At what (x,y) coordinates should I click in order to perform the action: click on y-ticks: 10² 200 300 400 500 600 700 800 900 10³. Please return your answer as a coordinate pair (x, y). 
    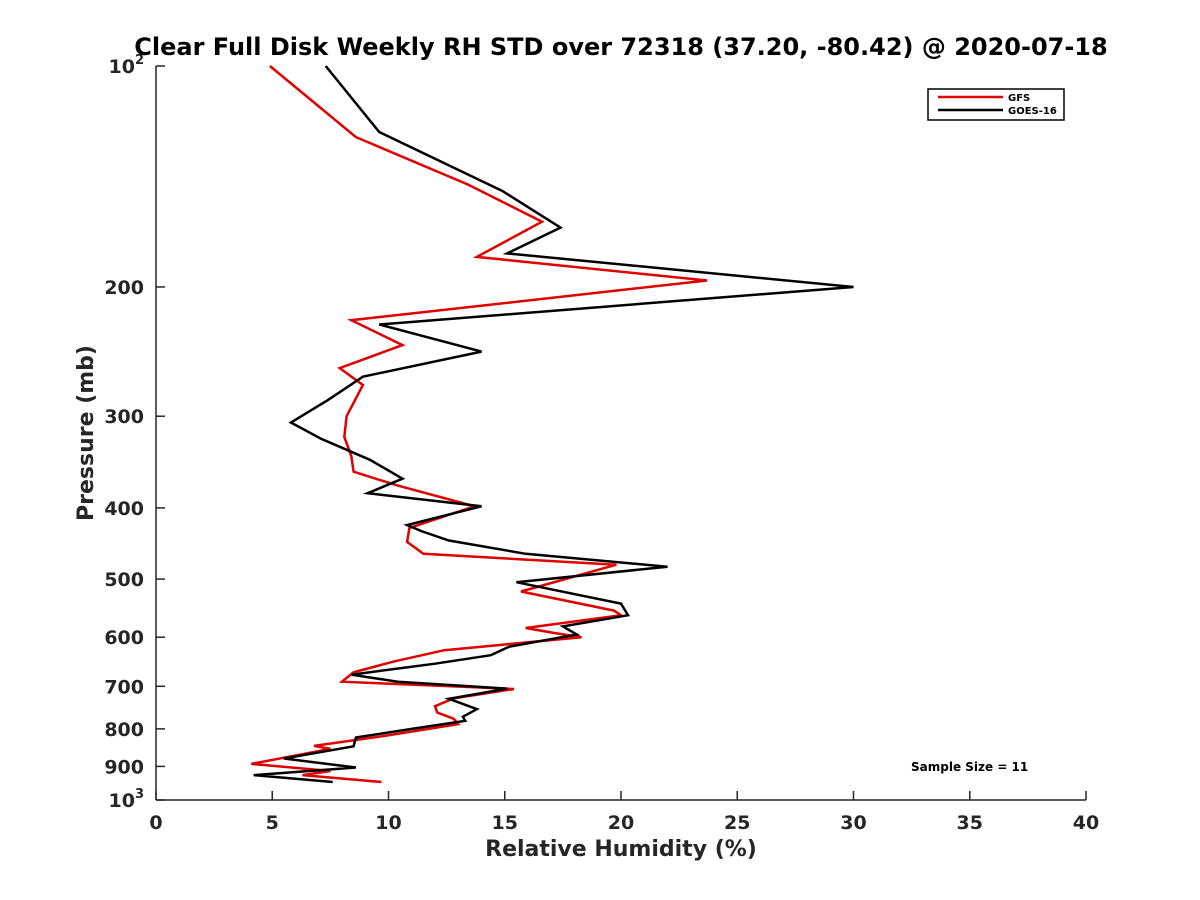
    Looking at the image, I should click on (134, 432).